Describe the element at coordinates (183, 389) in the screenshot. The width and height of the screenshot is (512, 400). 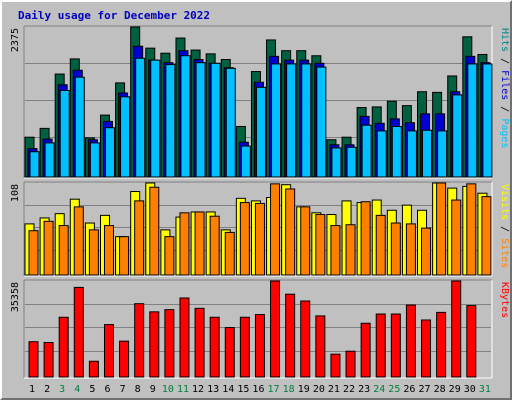
I see `x-tick-label: 11` at that location.